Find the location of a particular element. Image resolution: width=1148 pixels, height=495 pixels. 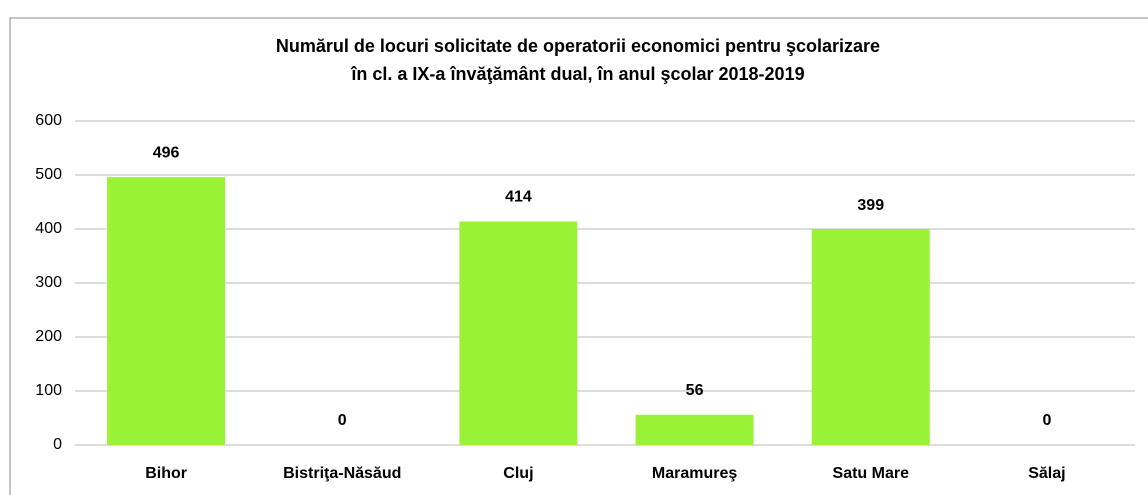

y-tick-label: 100 is located at coordinates (48, 390).